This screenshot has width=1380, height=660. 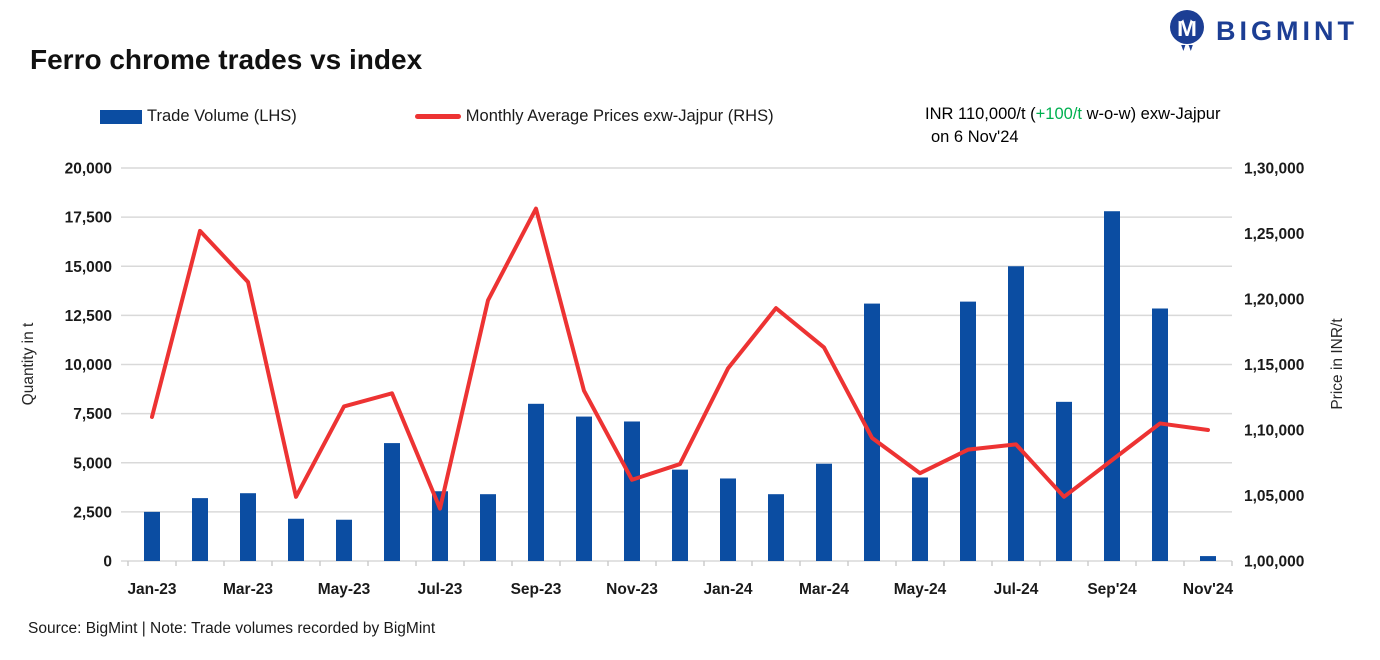 What do you see at coordinates (107, 562) in the screenshot?
I see `left-axis-tick: 0` at bounding box center [107, 562].